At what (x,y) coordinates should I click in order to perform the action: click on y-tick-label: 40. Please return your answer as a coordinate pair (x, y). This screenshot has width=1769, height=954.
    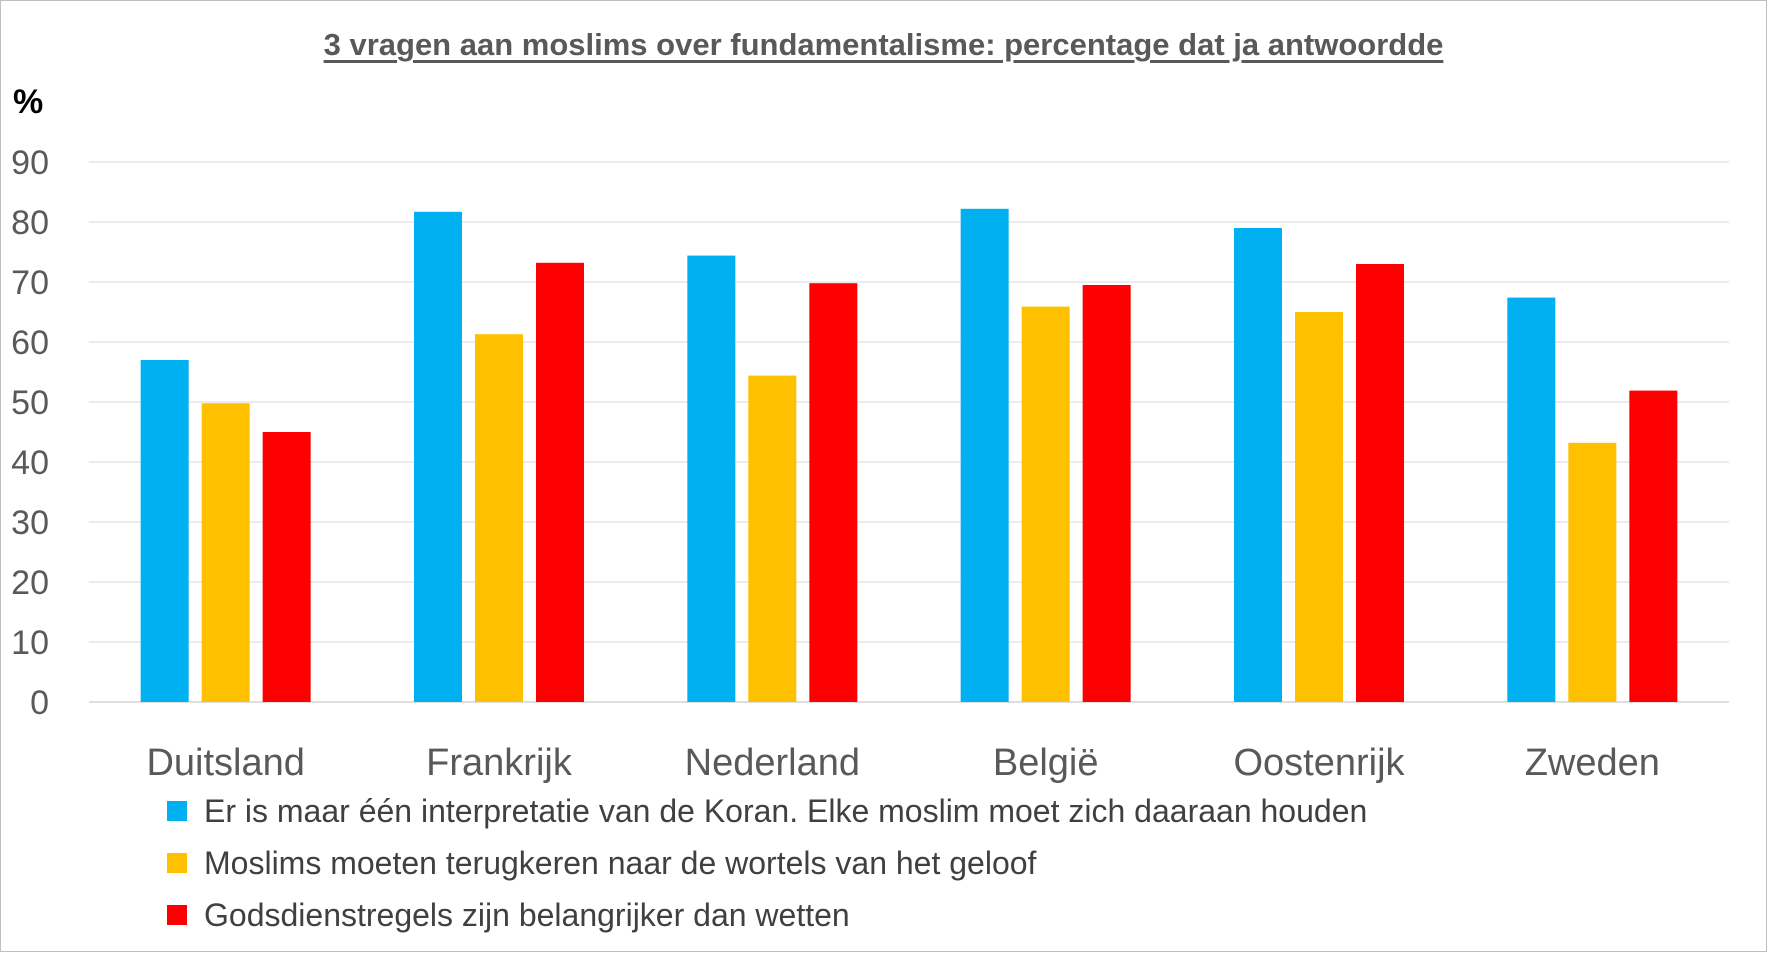
    Looking at the image, I should click on (30, 463).